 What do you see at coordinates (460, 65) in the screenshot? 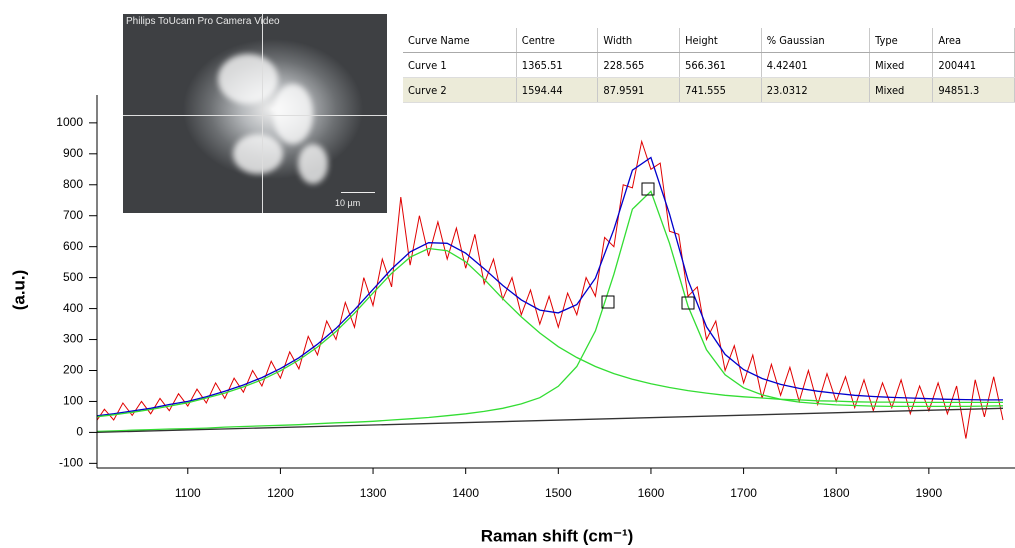
I see `table-cell: Curve 1` at bounding box center [460, 65].